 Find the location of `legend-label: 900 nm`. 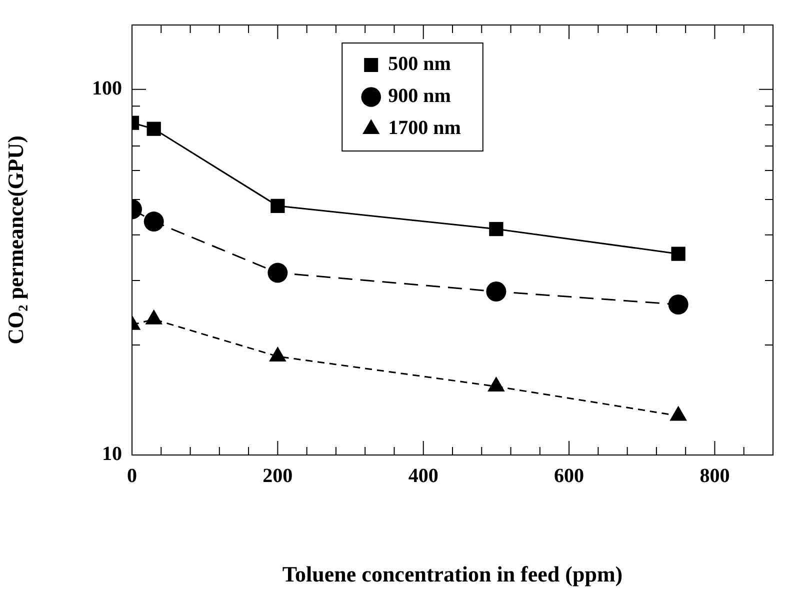

legend-label: 900 nm is located at coordinates (420, 96).